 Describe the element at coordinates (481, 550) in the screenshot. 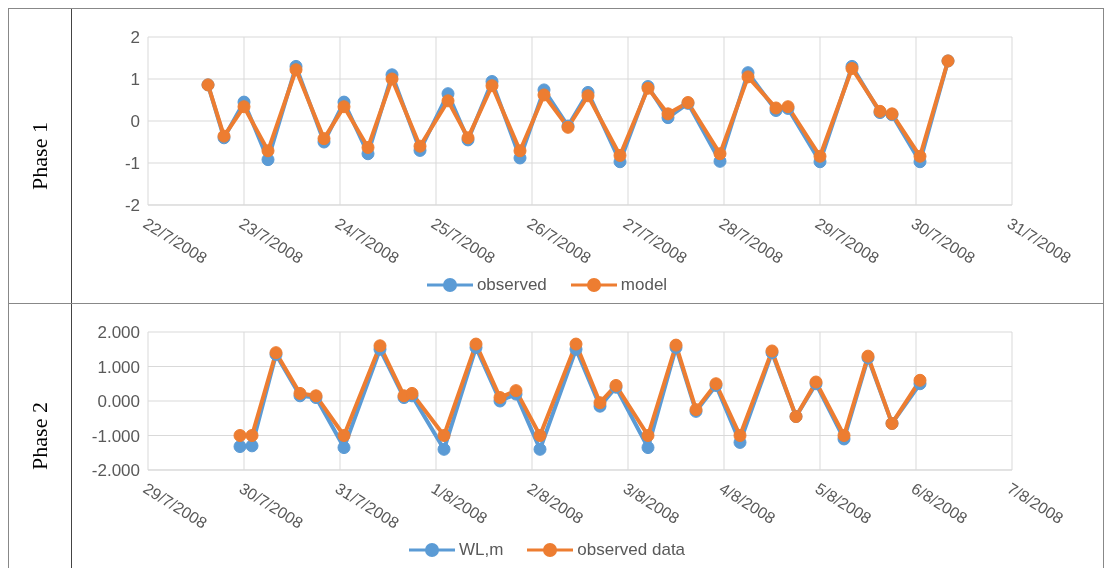

I see `legend-label: WL,m` at that location.